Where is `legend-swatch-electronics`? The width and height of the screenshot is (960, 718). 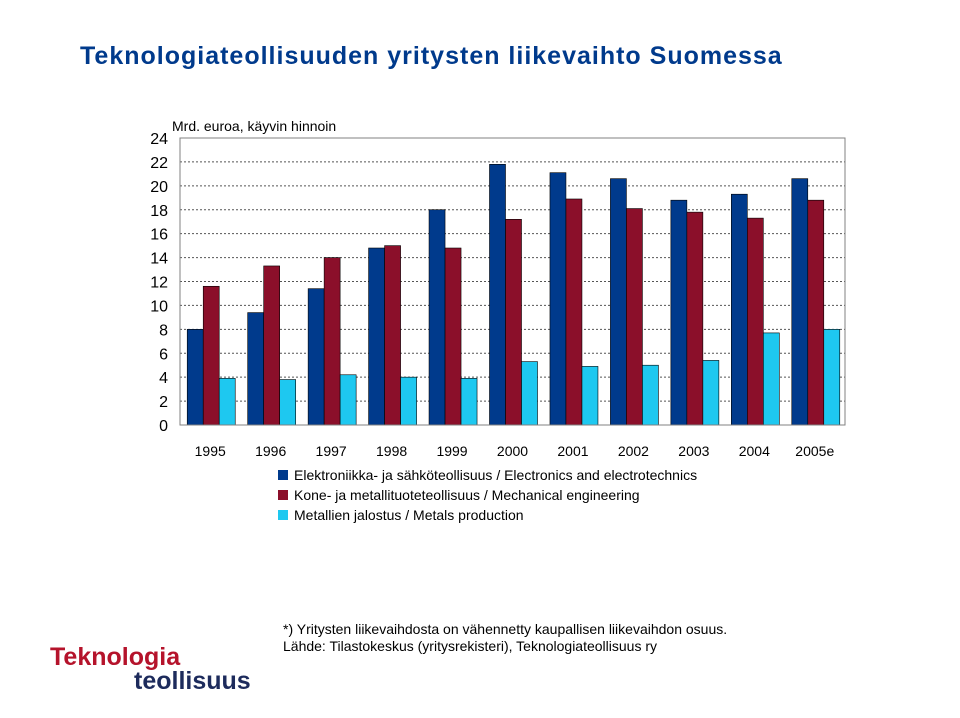
legend-swatch-electronics is located at coordinates (283, 475).